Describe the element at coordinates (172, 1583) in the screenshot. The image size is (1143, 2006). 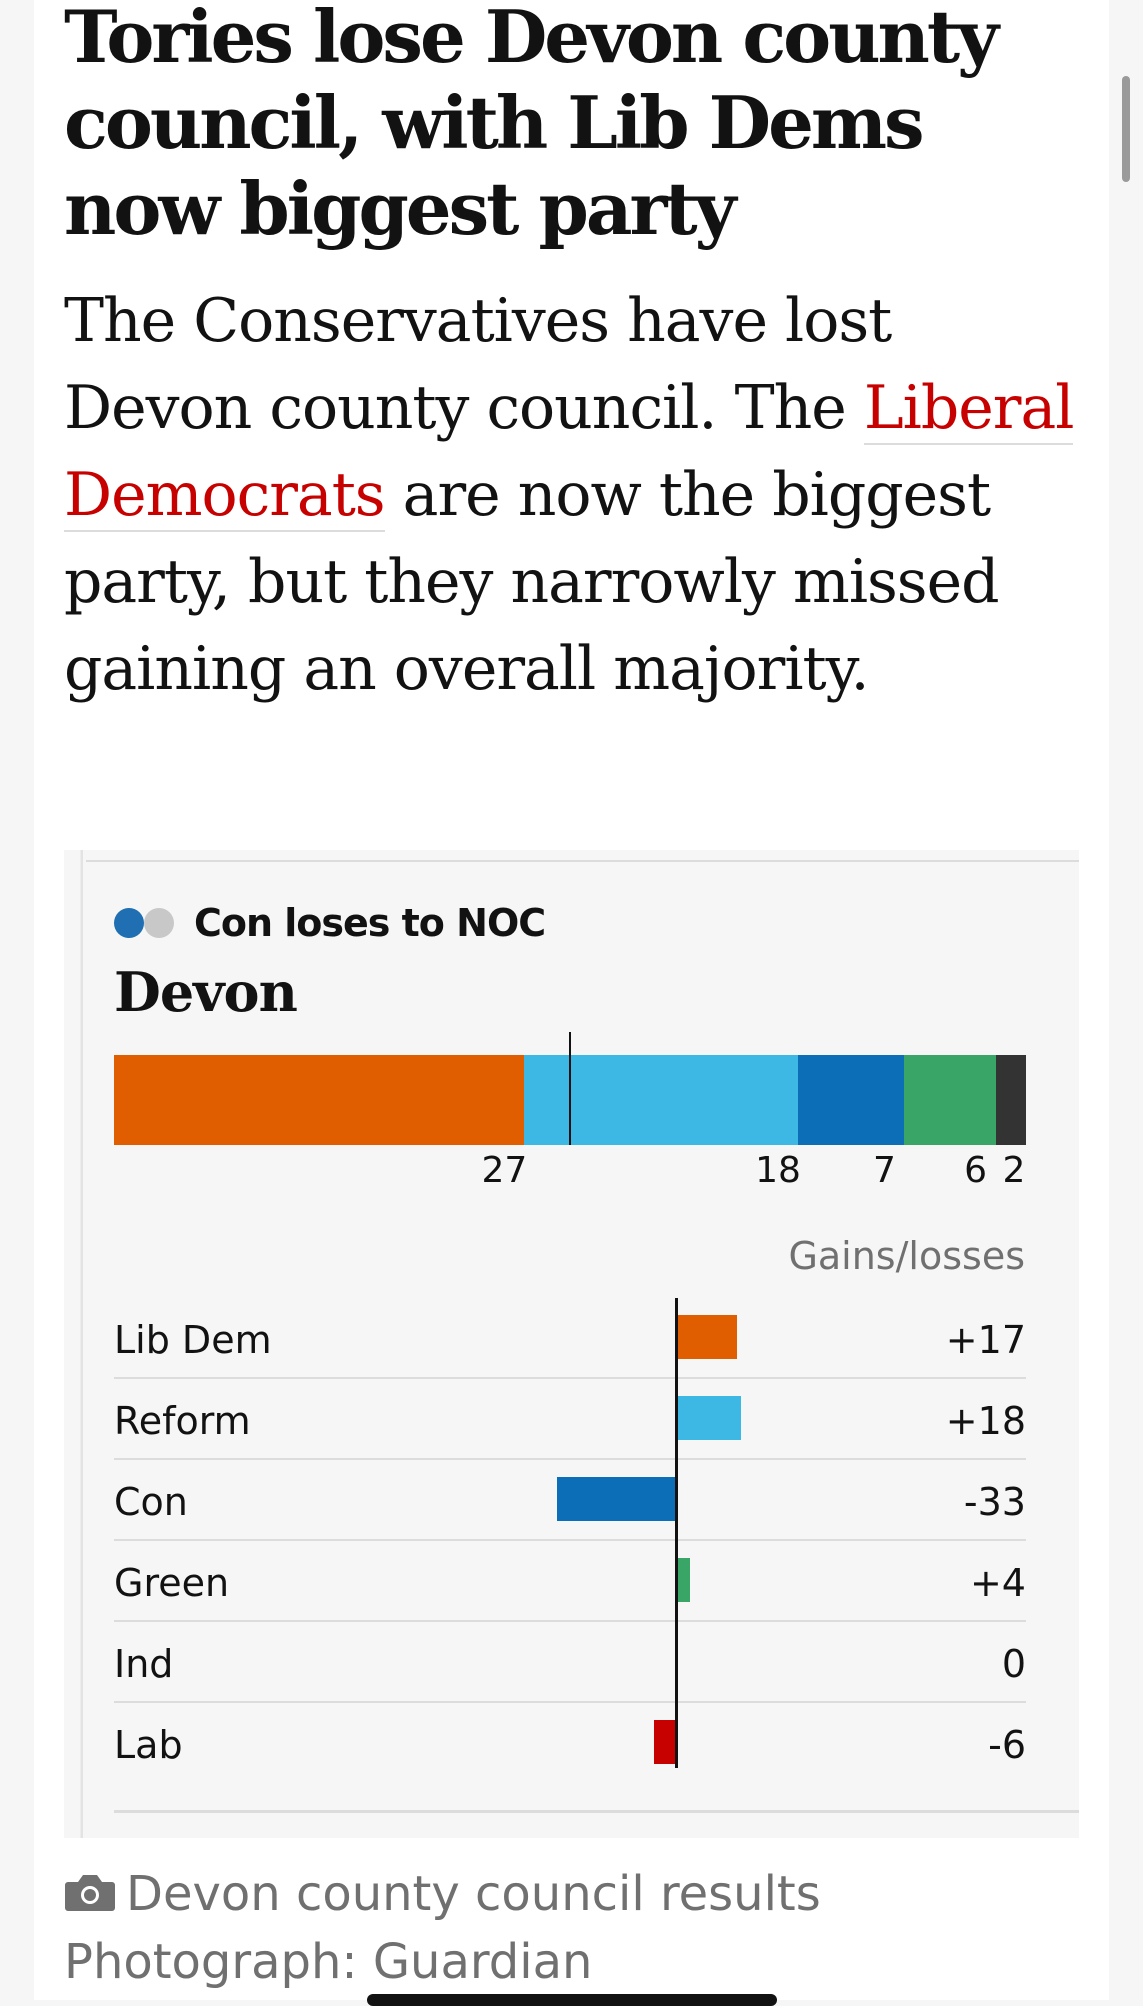
I see `party-name: Green` at that location.